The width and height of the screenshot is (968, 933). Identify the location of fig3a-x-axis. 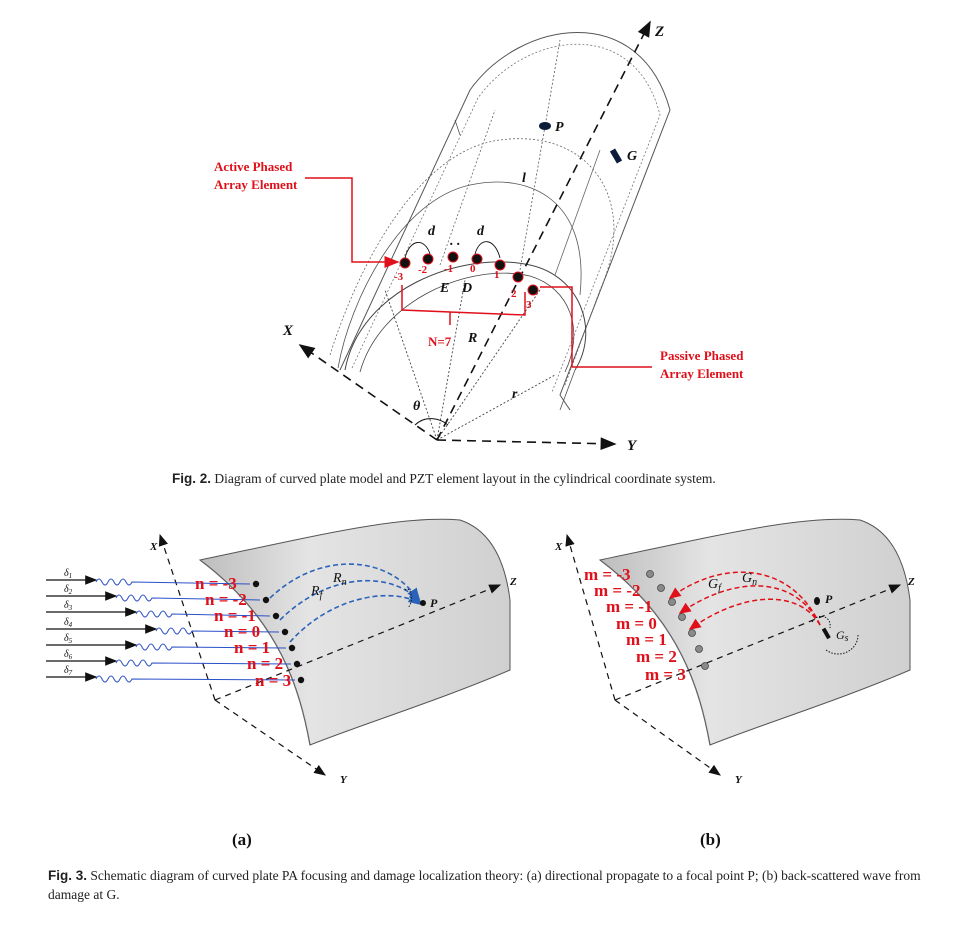
(187, 617).